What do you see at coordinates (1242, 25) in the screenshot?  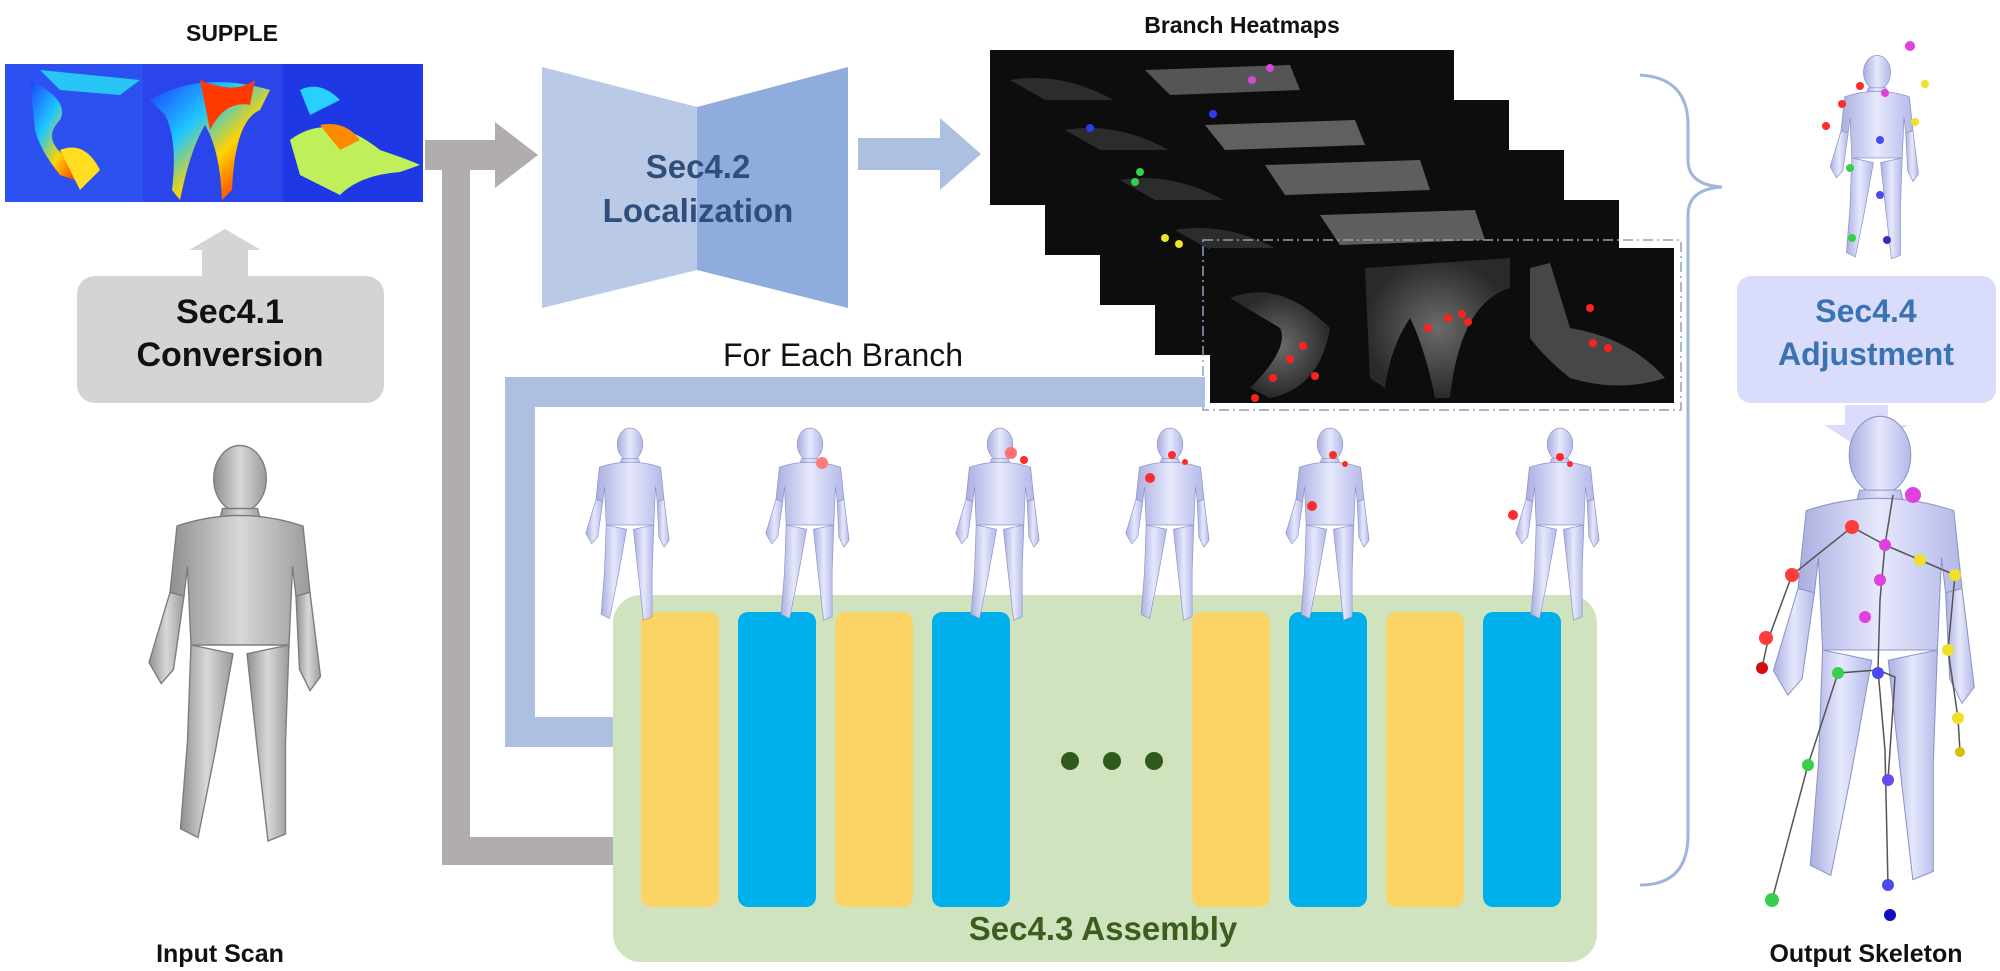 I see `branch-heatmaps-label: Branch Heatmaps` at bounding box center [1242, 25].